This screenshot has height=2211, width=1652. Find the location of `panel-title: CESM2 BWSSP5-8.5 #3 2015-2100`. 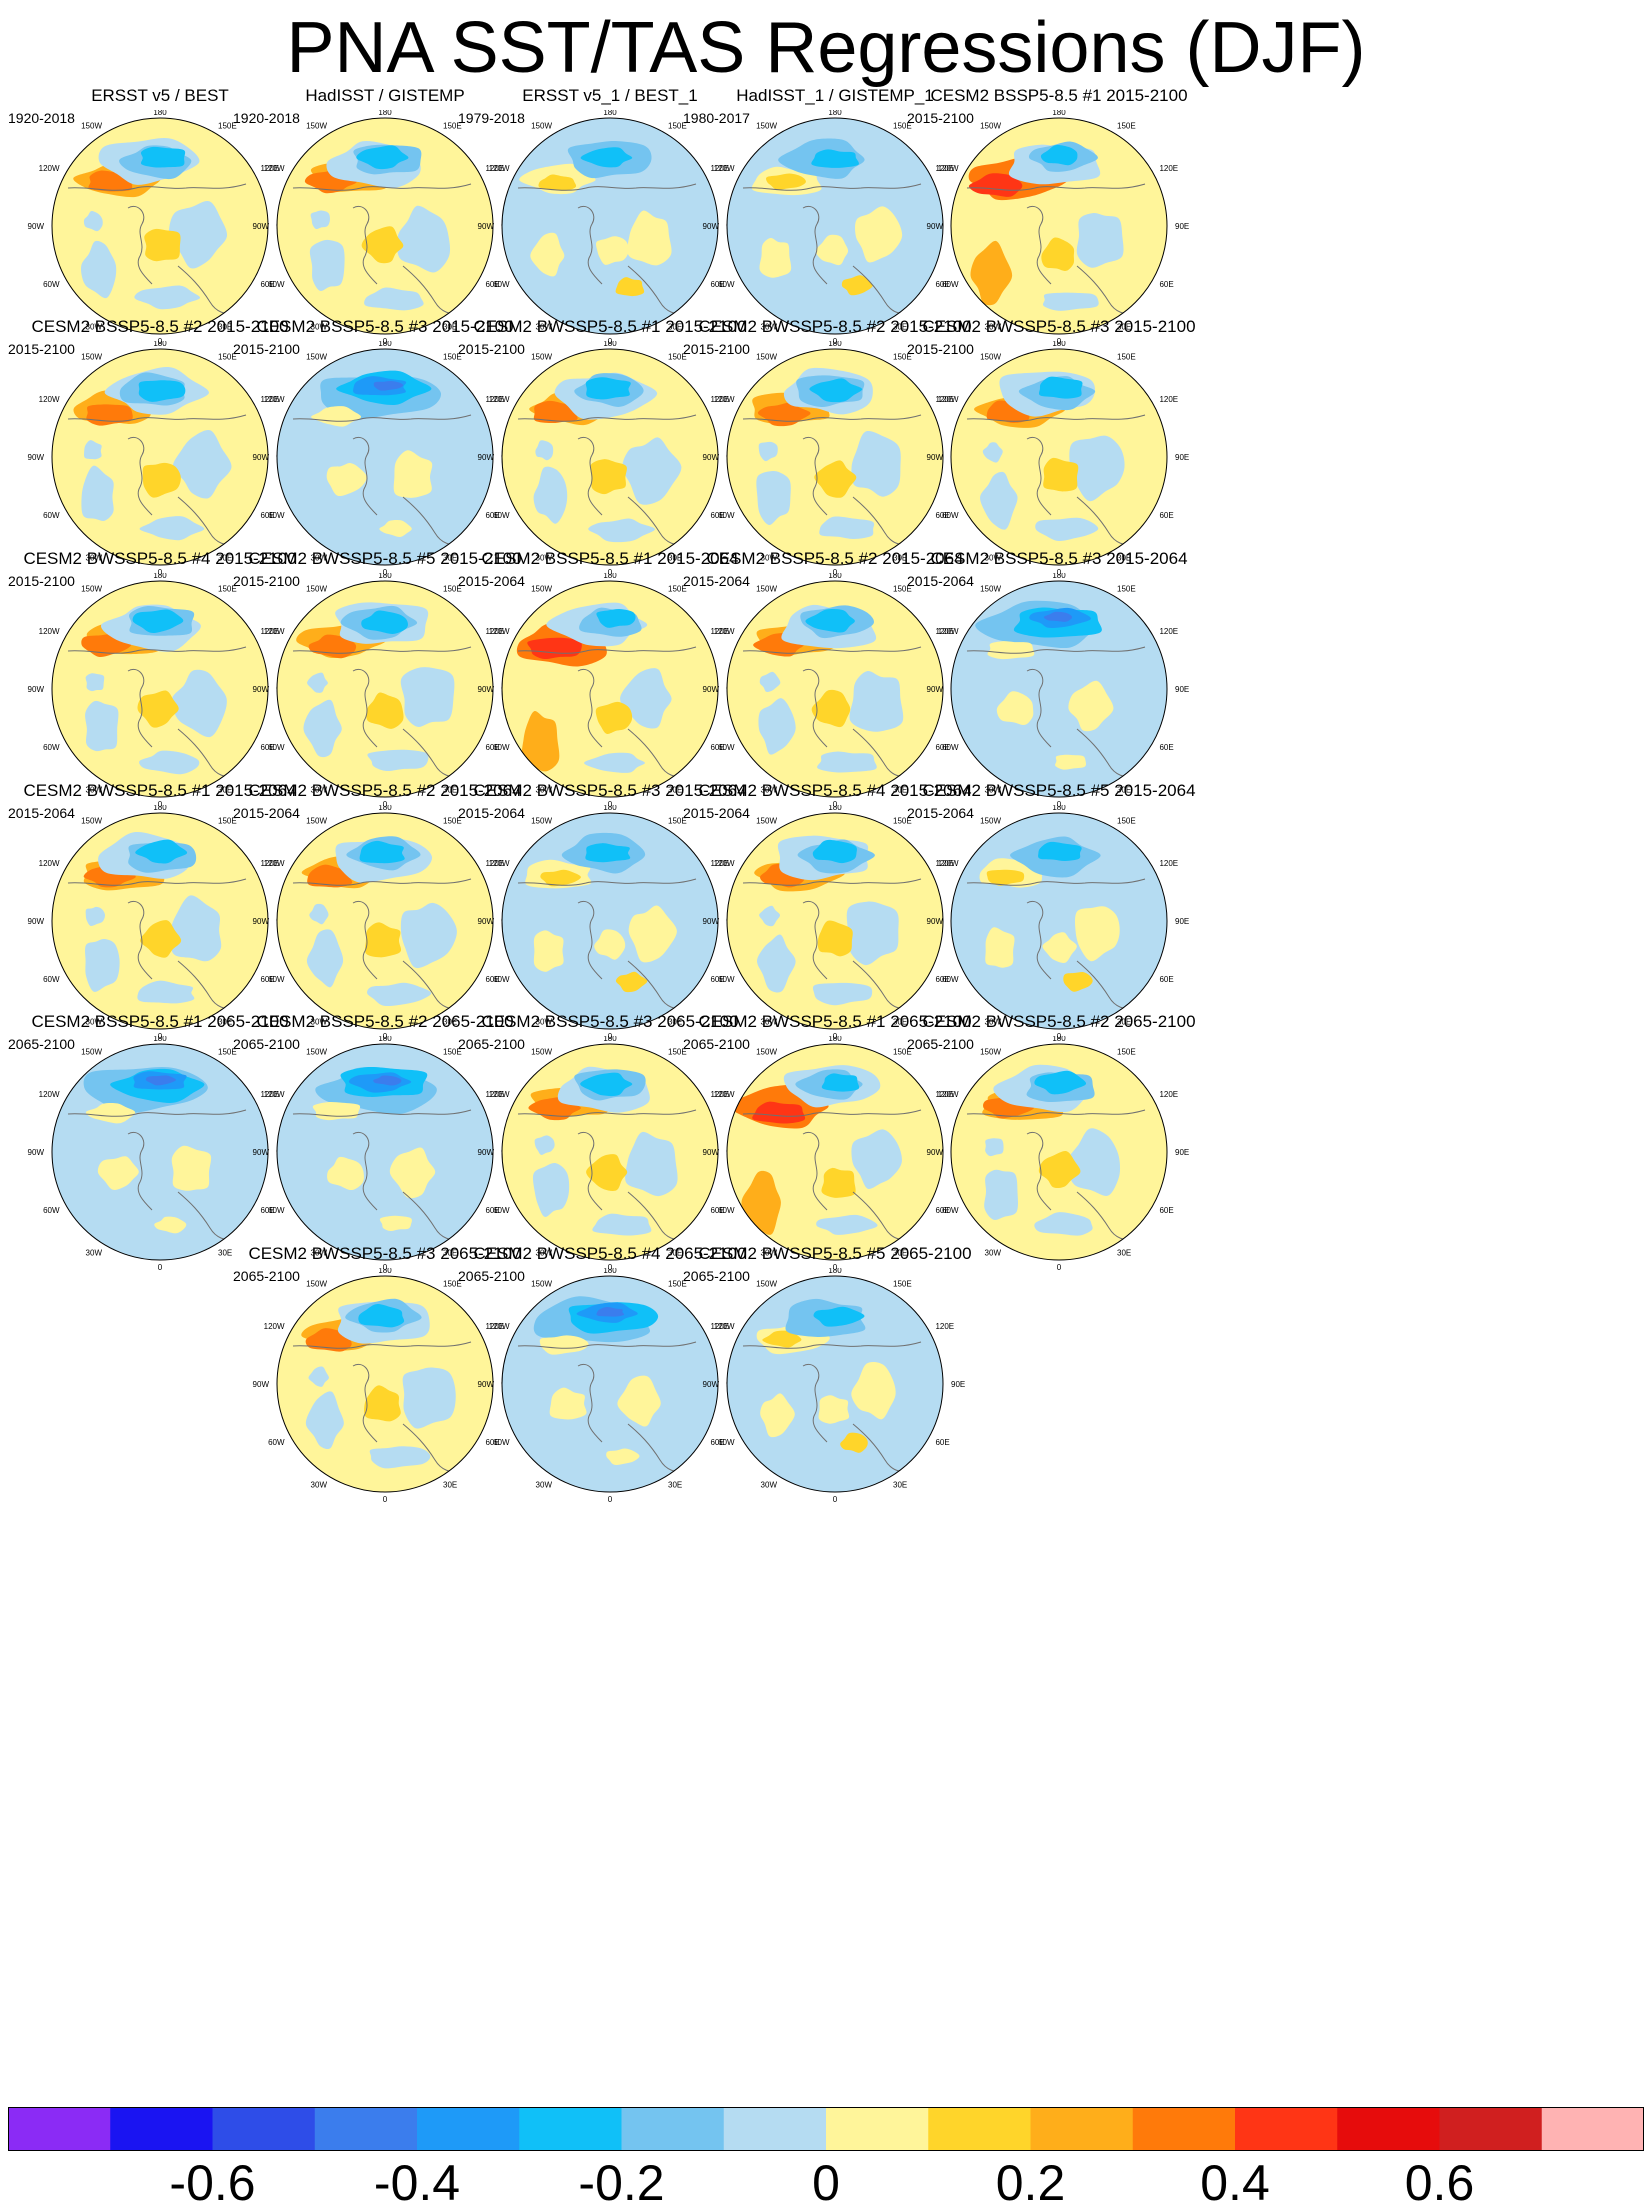

panel-title: CESM2 BWSSP5-8.5 #3 2015-2100 is located at coordinates (1059, 326).